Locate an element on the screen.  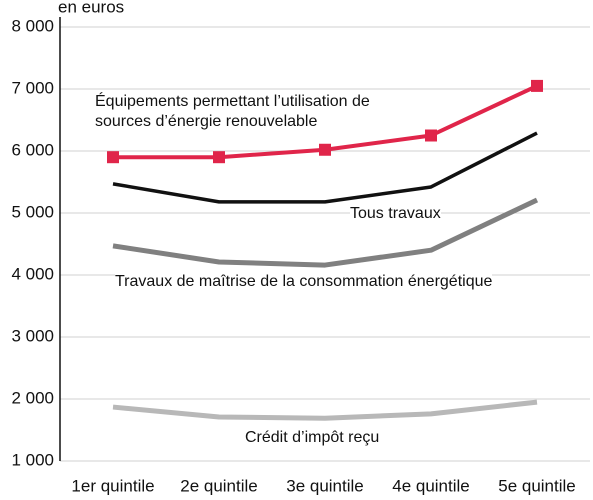
x-tick-label: 4e quintile is located at coordinates (431, 485).